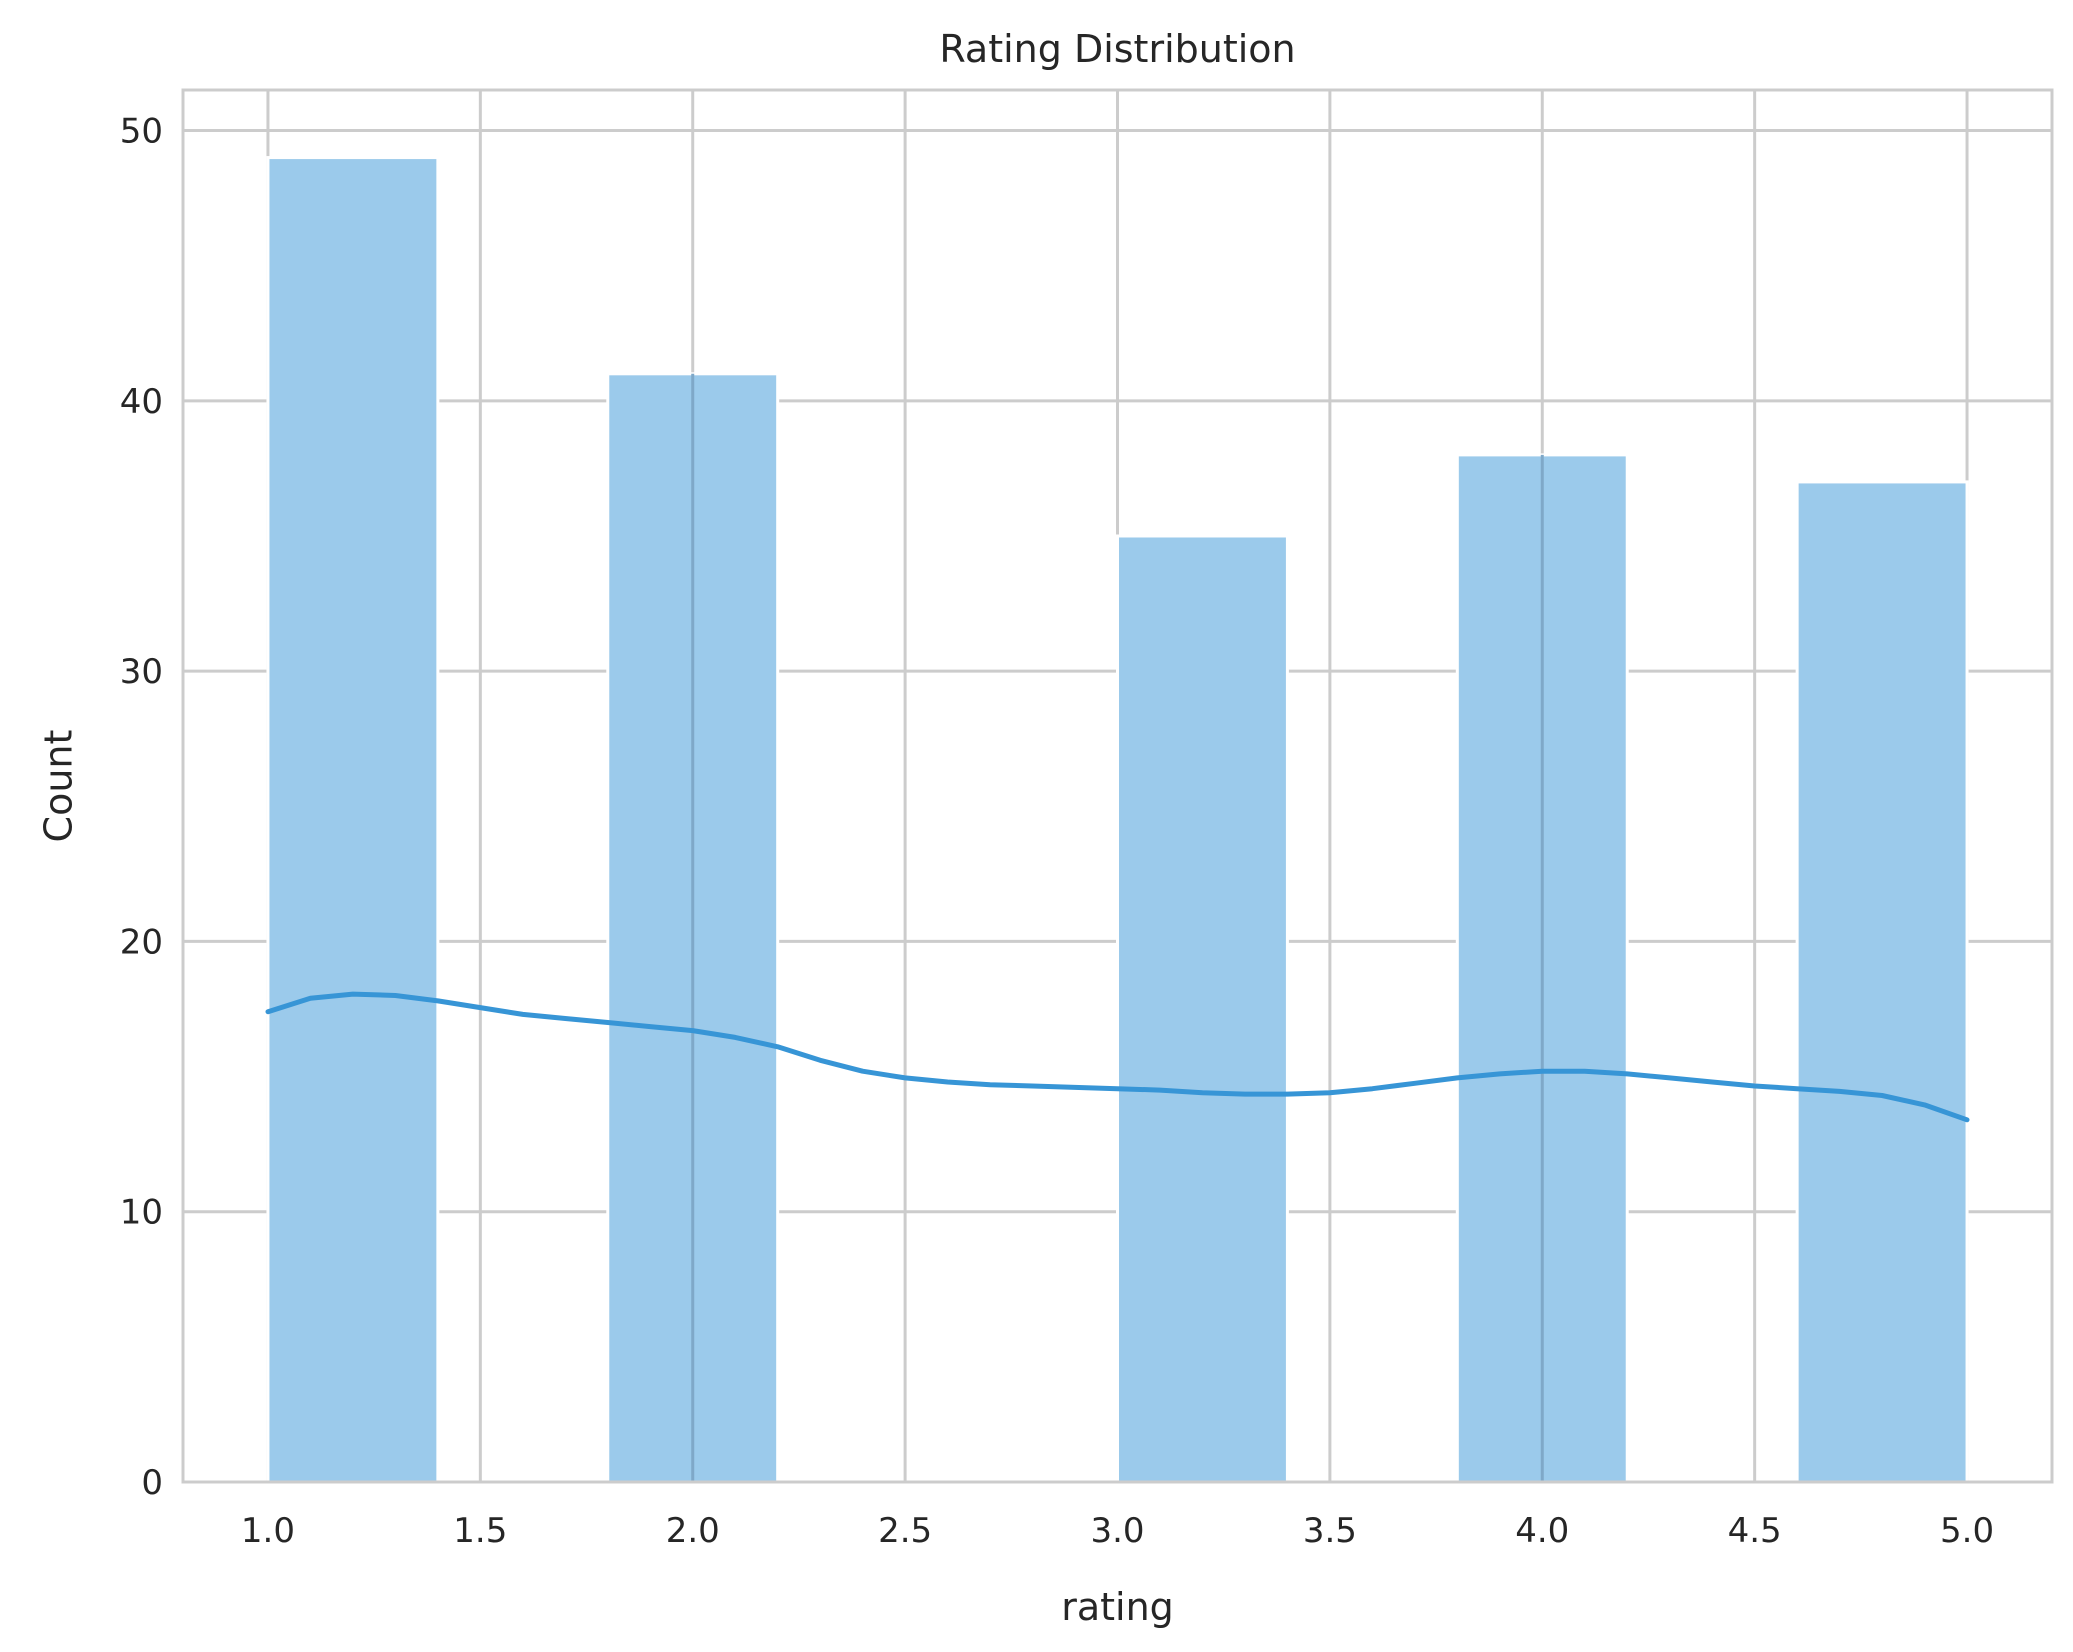  Describe the element at coordinates (141, 1213) in the screenshot. I see `y-tick-label-1: 10` at that location.